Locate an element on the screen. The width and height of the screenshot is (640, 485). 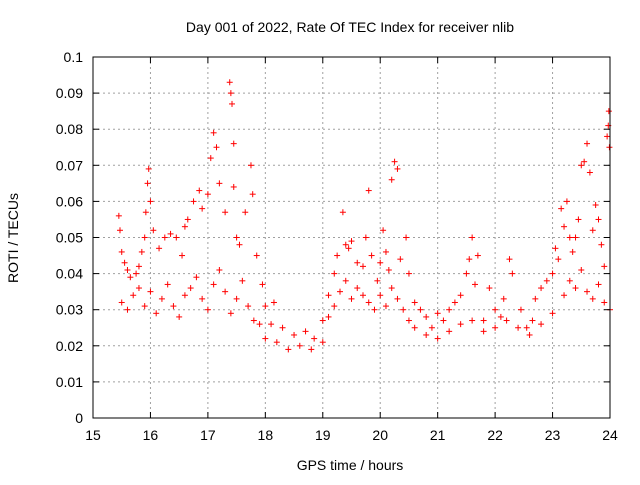
x-tick-label: 22 is located at coordinates (495, 435).